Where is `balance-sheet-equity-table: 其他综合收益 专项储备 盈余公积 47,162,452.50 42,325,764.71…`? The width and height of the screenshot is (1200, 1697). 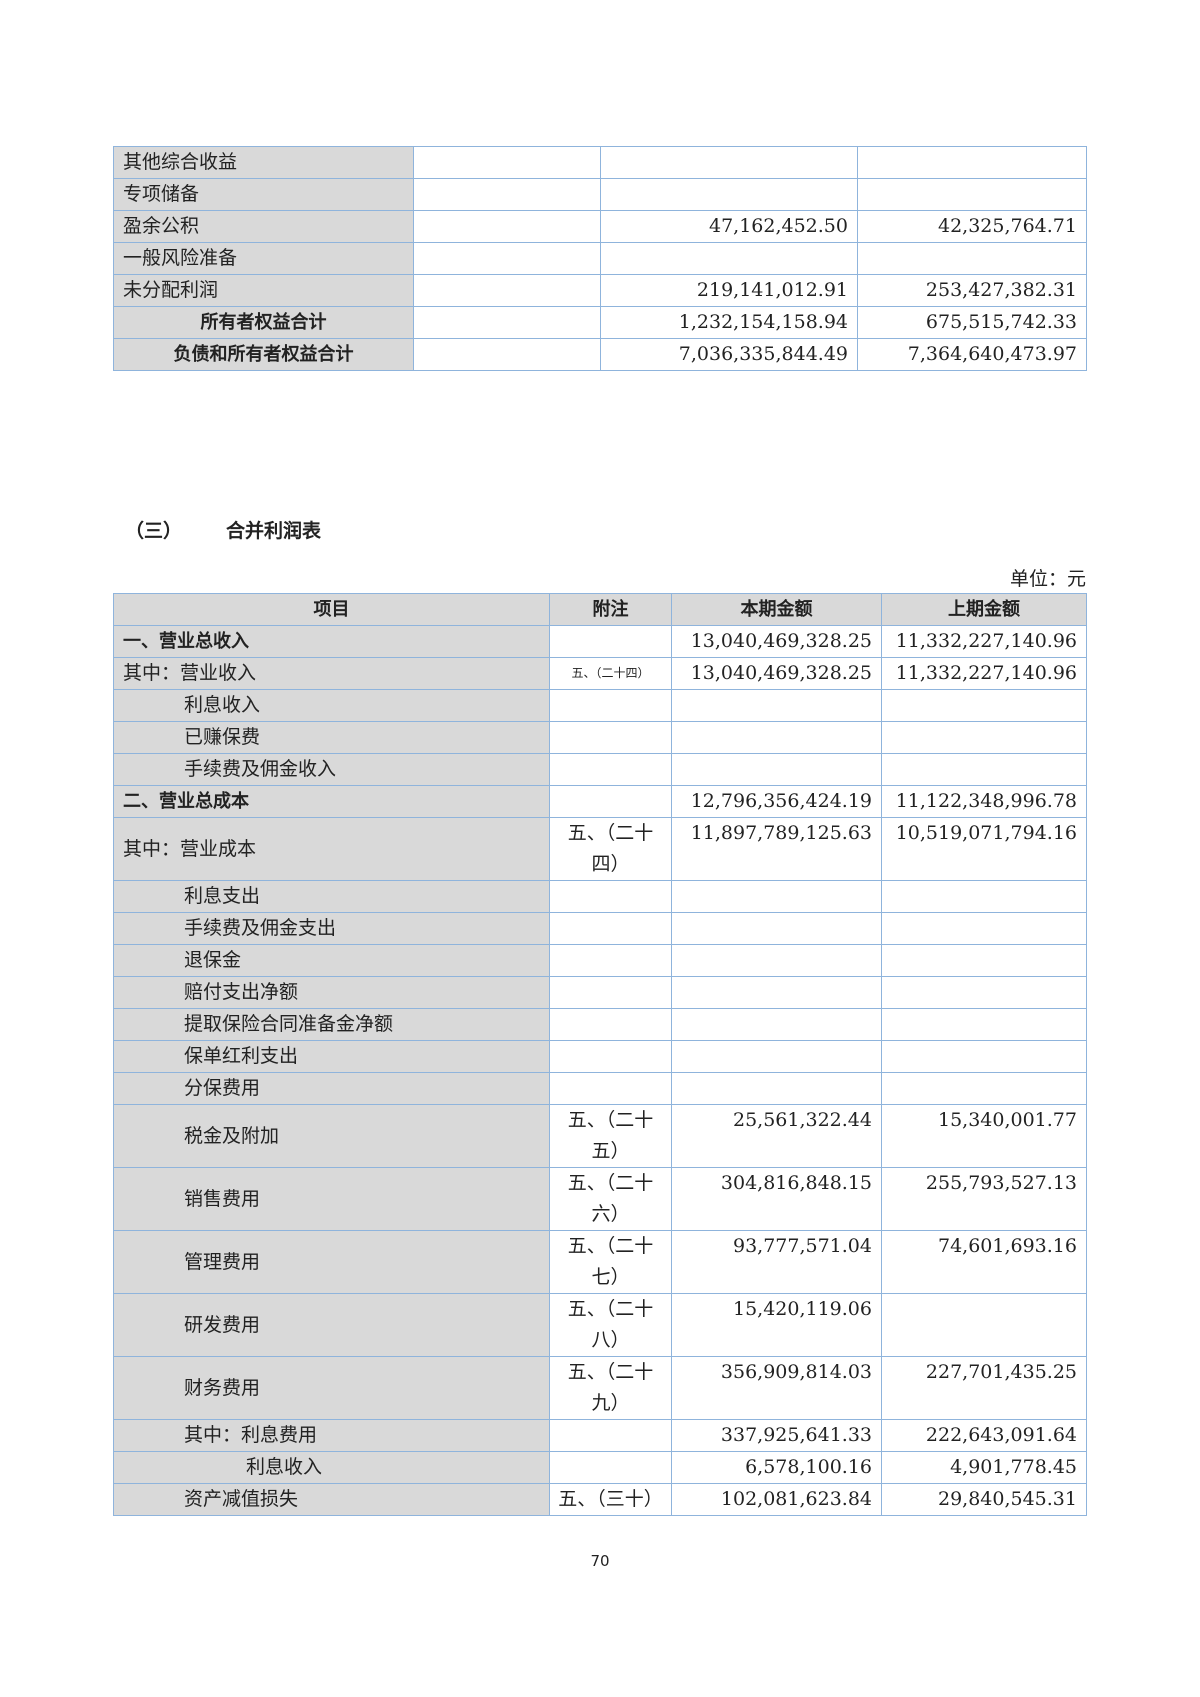
balance-sheet-equity-table: 其他综合收益 专项储备 盈余公积 47,162,452.50 42,325,764.71… is located at coordinates (600, 258).